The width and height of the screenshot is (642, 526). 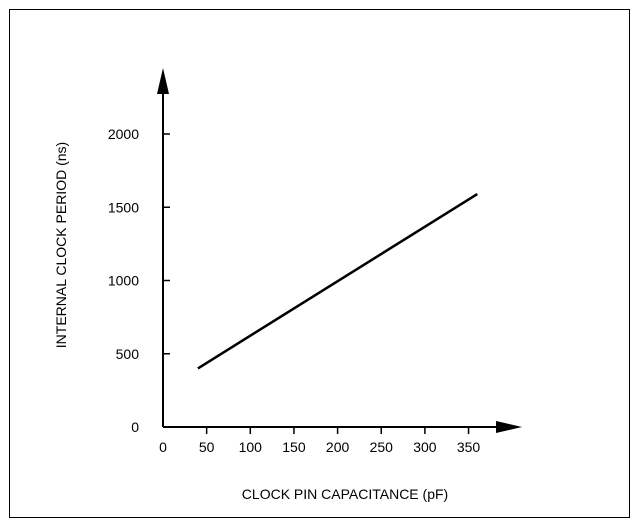 What do you see at coordinates (345, 494) in the screenshot?
I see `x-axis-label: CLOCK PIN CAPACITANCE (pF)` at bounding box center [345, 494].